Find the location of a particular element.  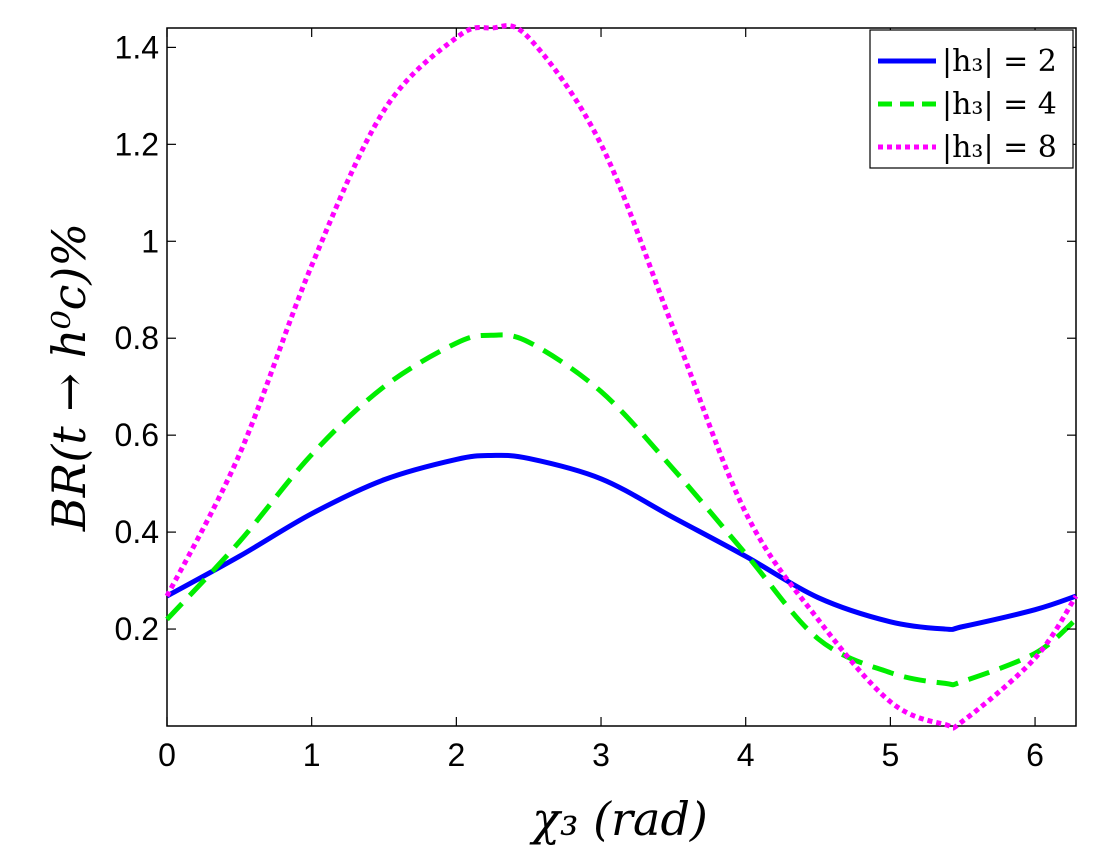

x-tick-label: 0 is located at coordinates (167, 755).